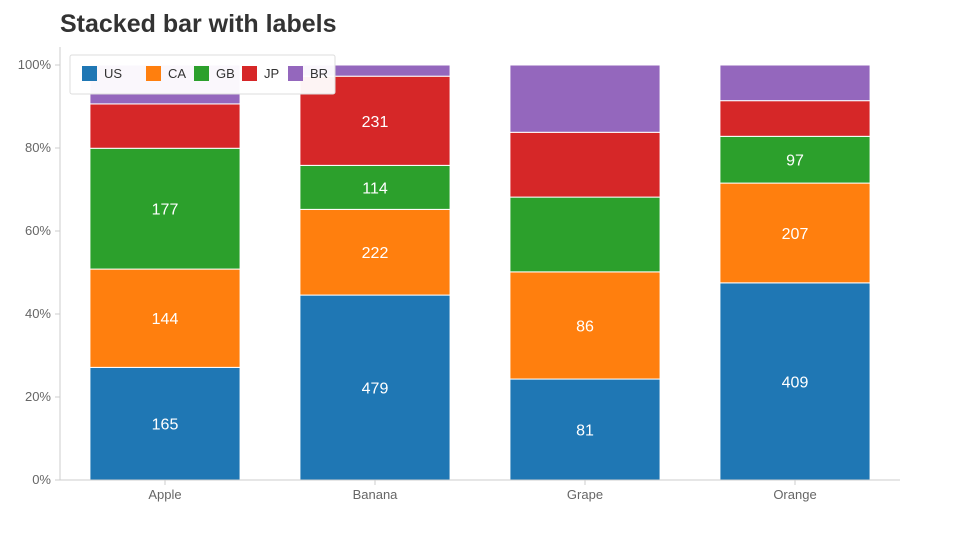  What do you see at coordinates (271, 73) in the screenshot?
I see `legend-label-jp: JP` at bounding box center [271, 73].